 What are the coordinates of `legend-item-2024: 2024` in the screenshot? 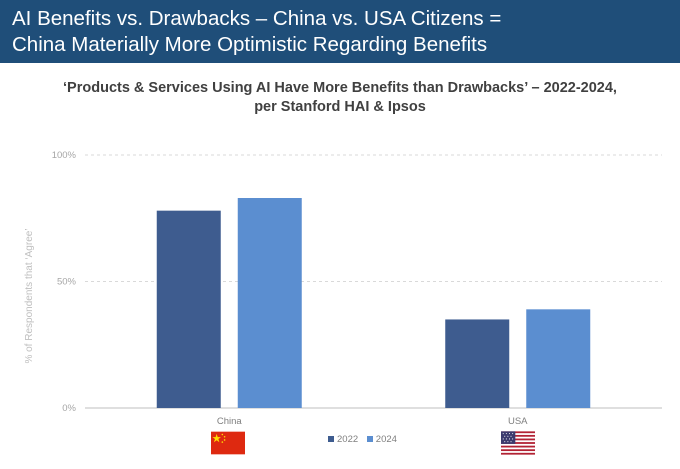 It's located at (381, 439).